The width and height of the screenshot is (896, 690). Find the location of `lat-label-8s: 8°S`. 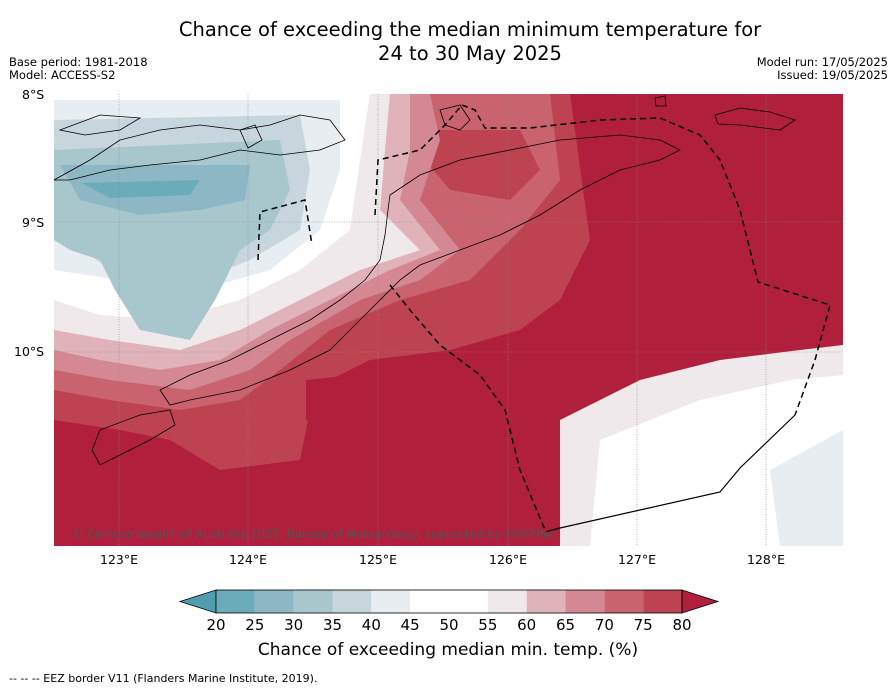

lat-label-8s: 8°S is located at coordinates (33, 94).